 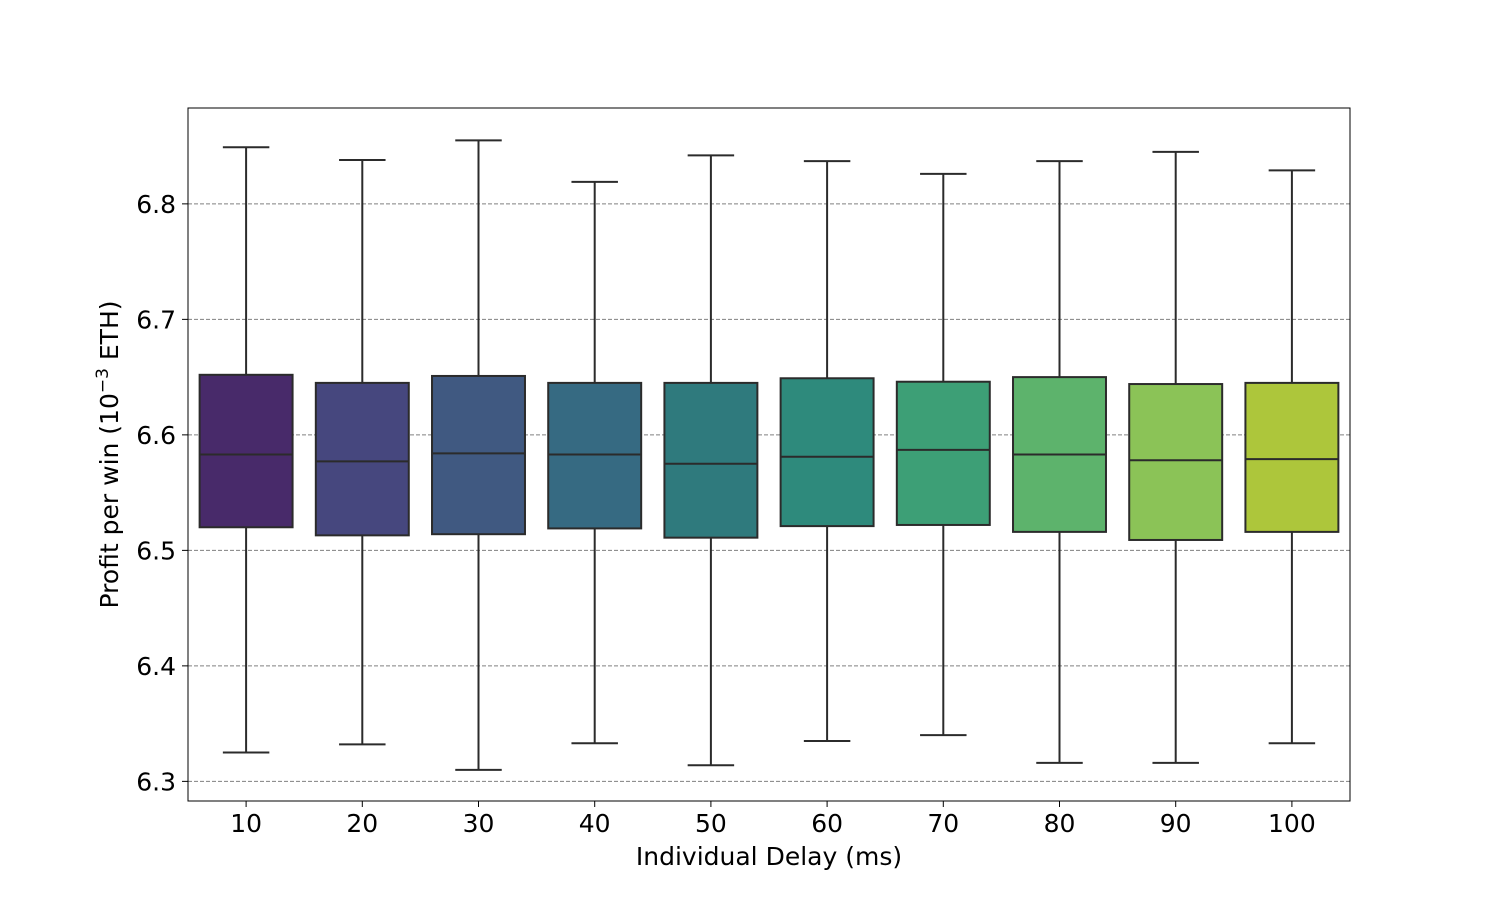 I want to click on x-tick-label: 80, so click(x=1060, y=823).